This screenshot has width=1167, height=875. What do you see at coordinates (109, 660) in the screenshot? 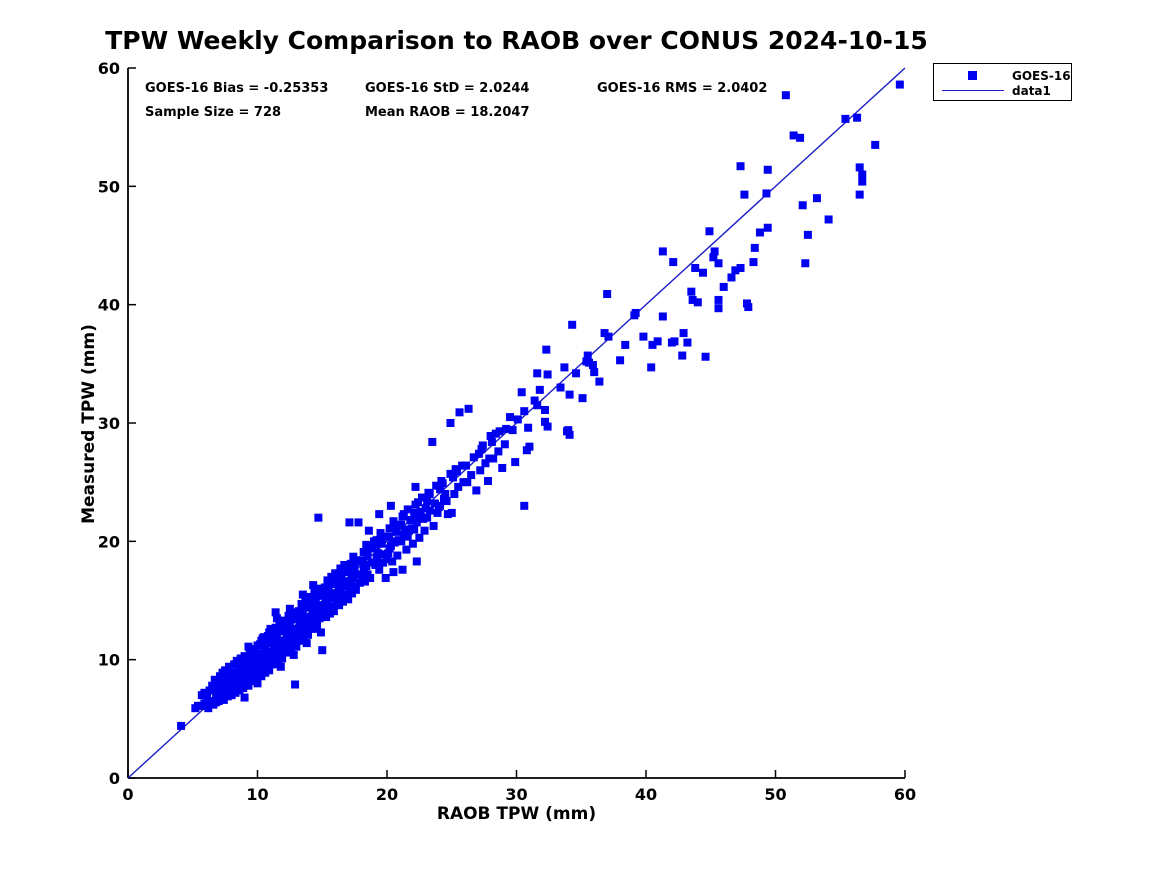
I see `y-tick-label-10: 10` at bounding box center [109, 660].